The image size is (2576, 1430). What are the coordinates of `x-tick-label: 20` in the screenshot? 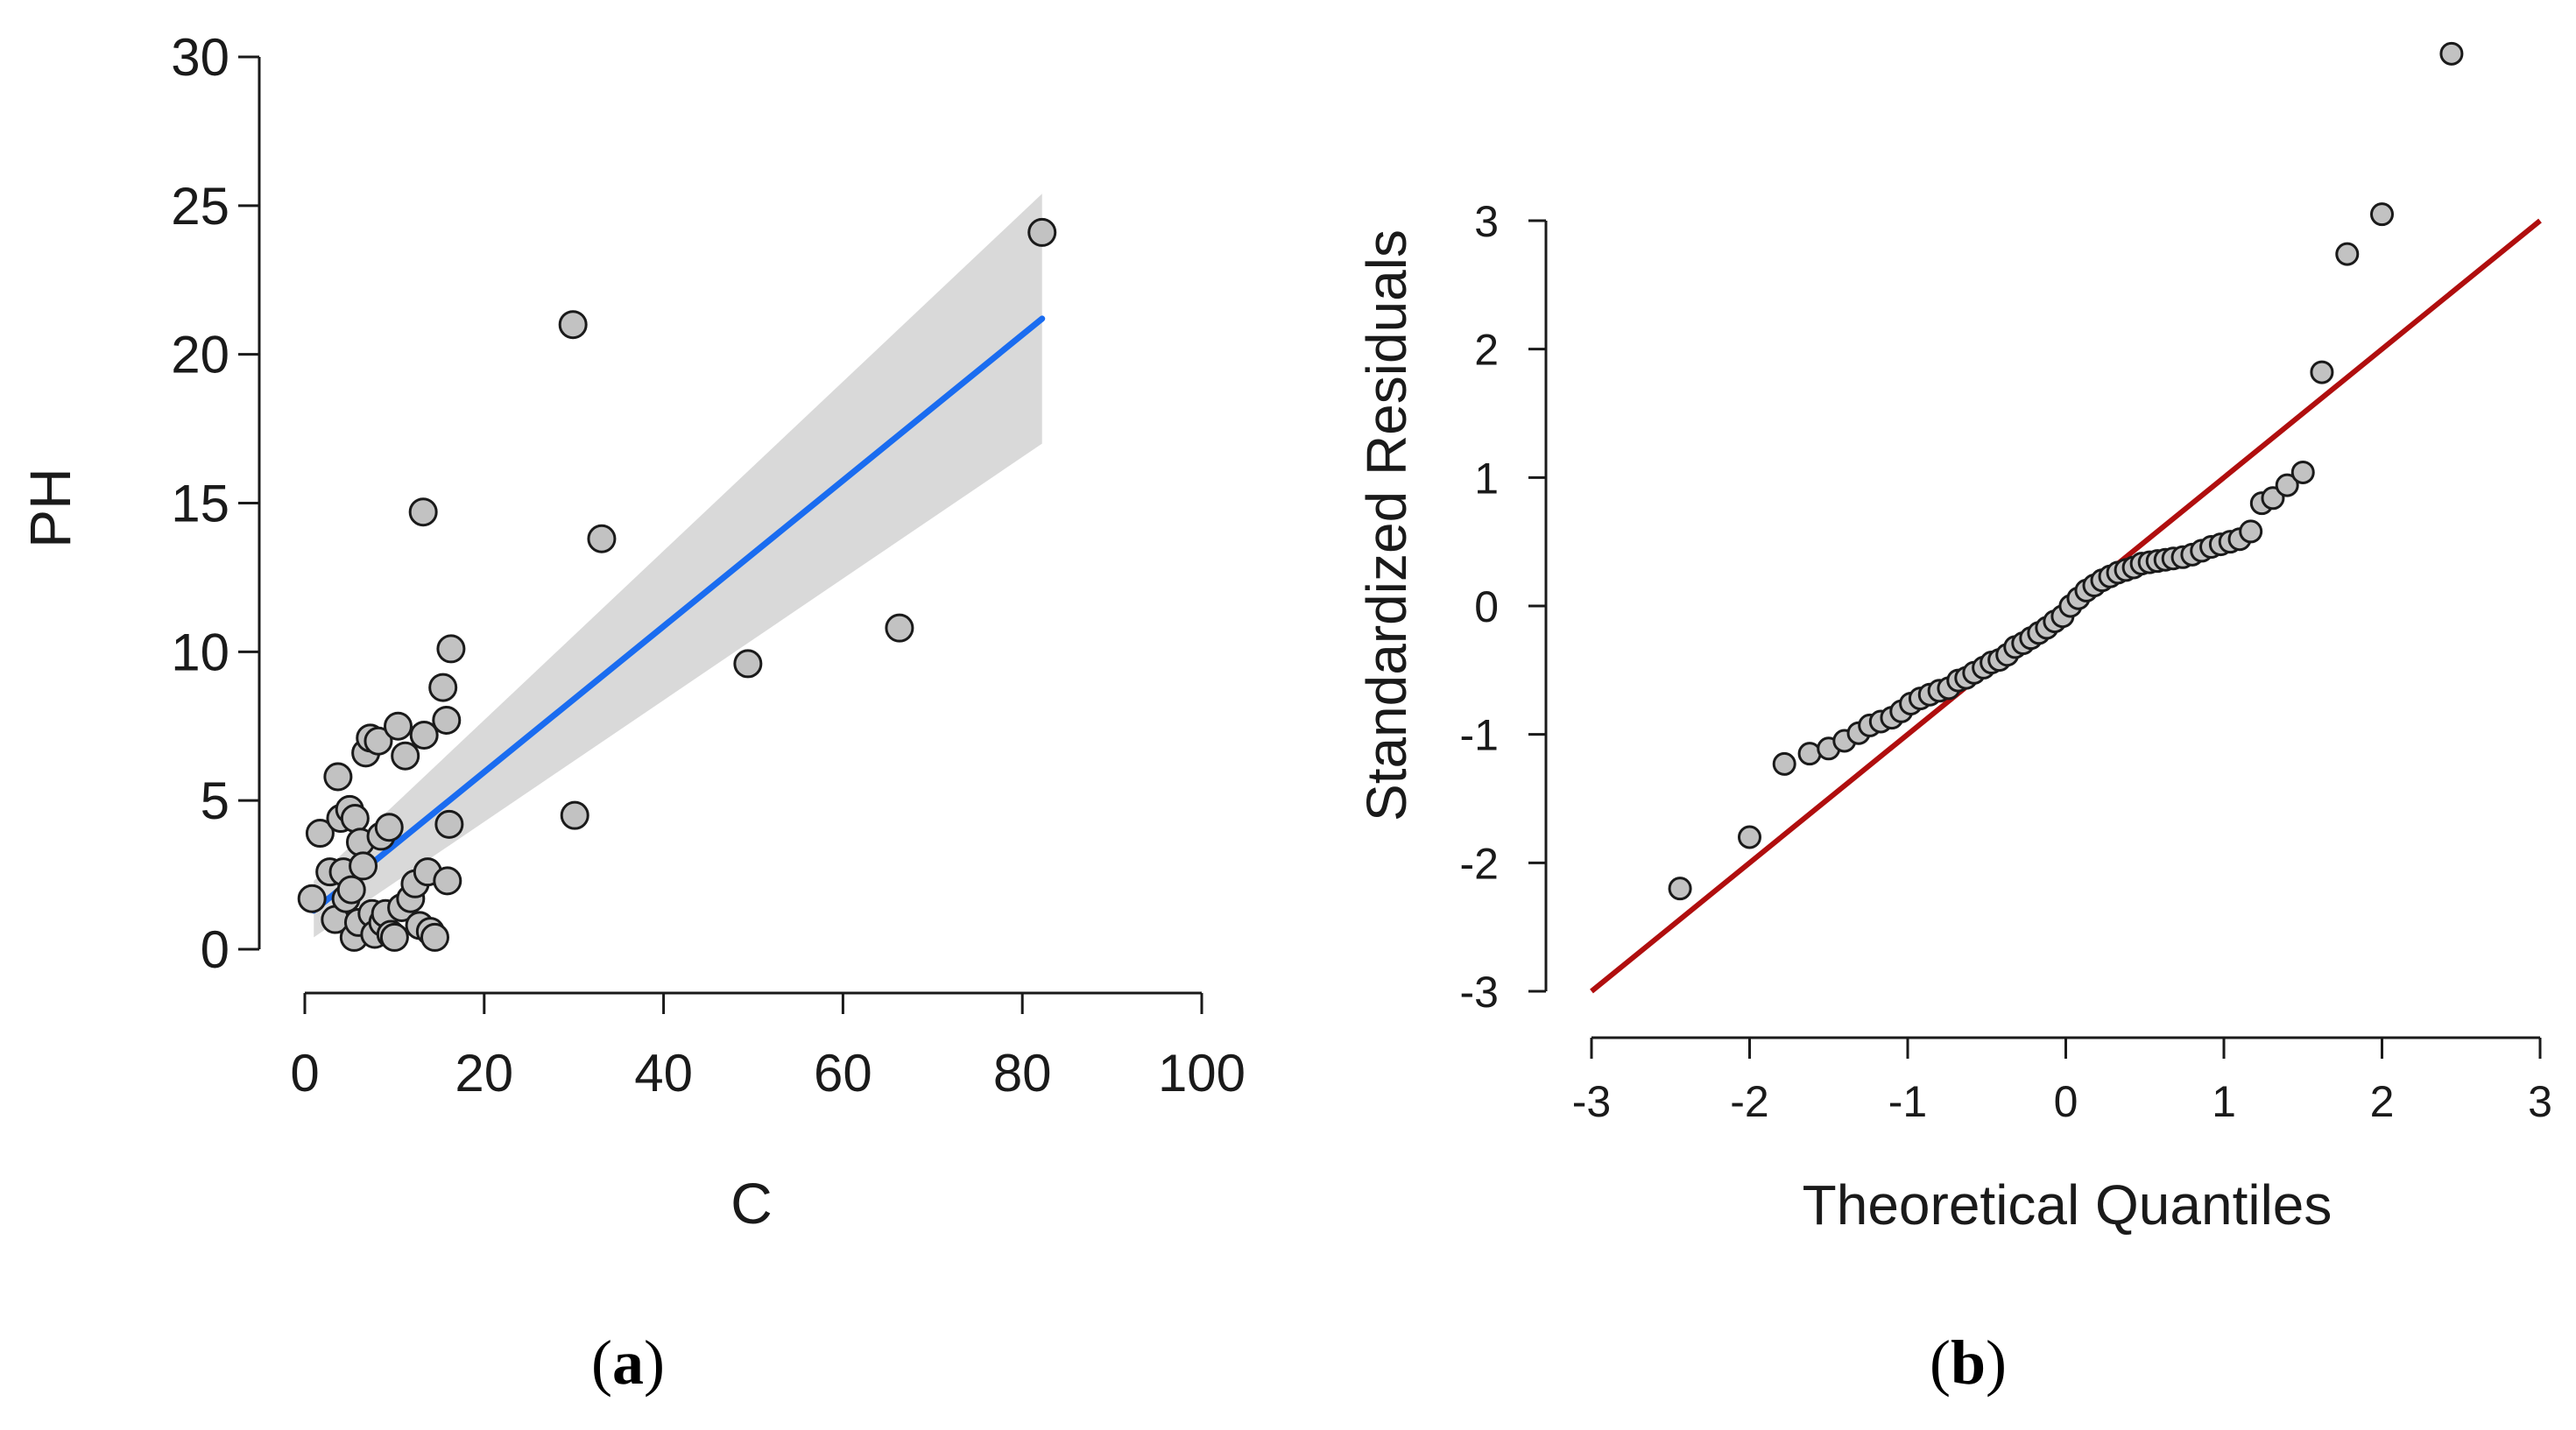 It's located at (484, 1073).